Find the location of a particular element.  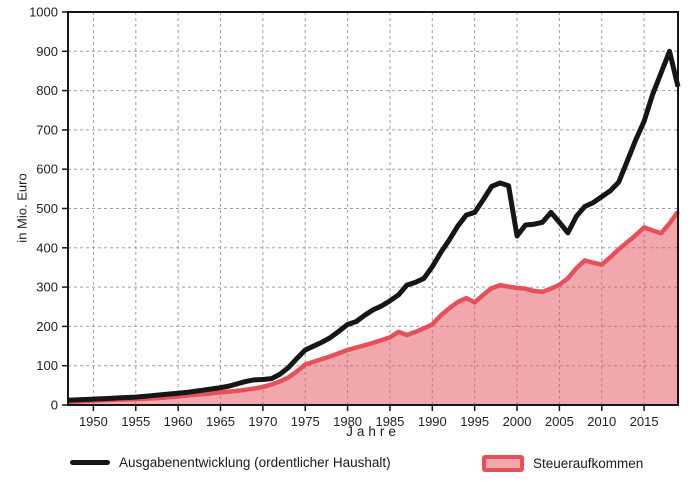

y-axis-tick-label: 400 is located at coordinates (47, 247).